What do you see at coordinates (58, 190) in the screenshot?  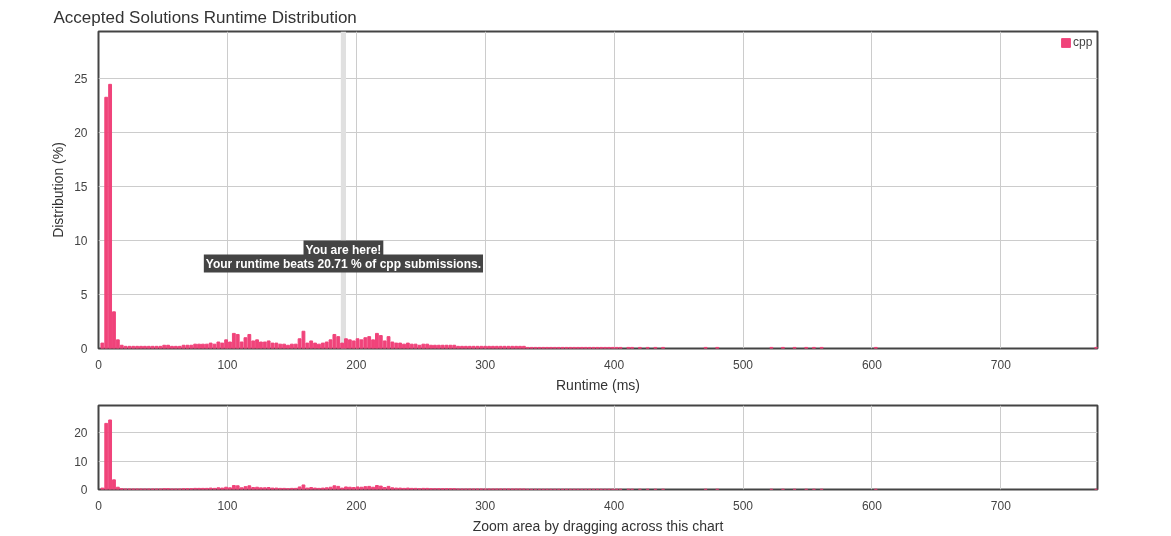 I see `y-axis-title: Distribution (%)` at bounding box center [58, 190].